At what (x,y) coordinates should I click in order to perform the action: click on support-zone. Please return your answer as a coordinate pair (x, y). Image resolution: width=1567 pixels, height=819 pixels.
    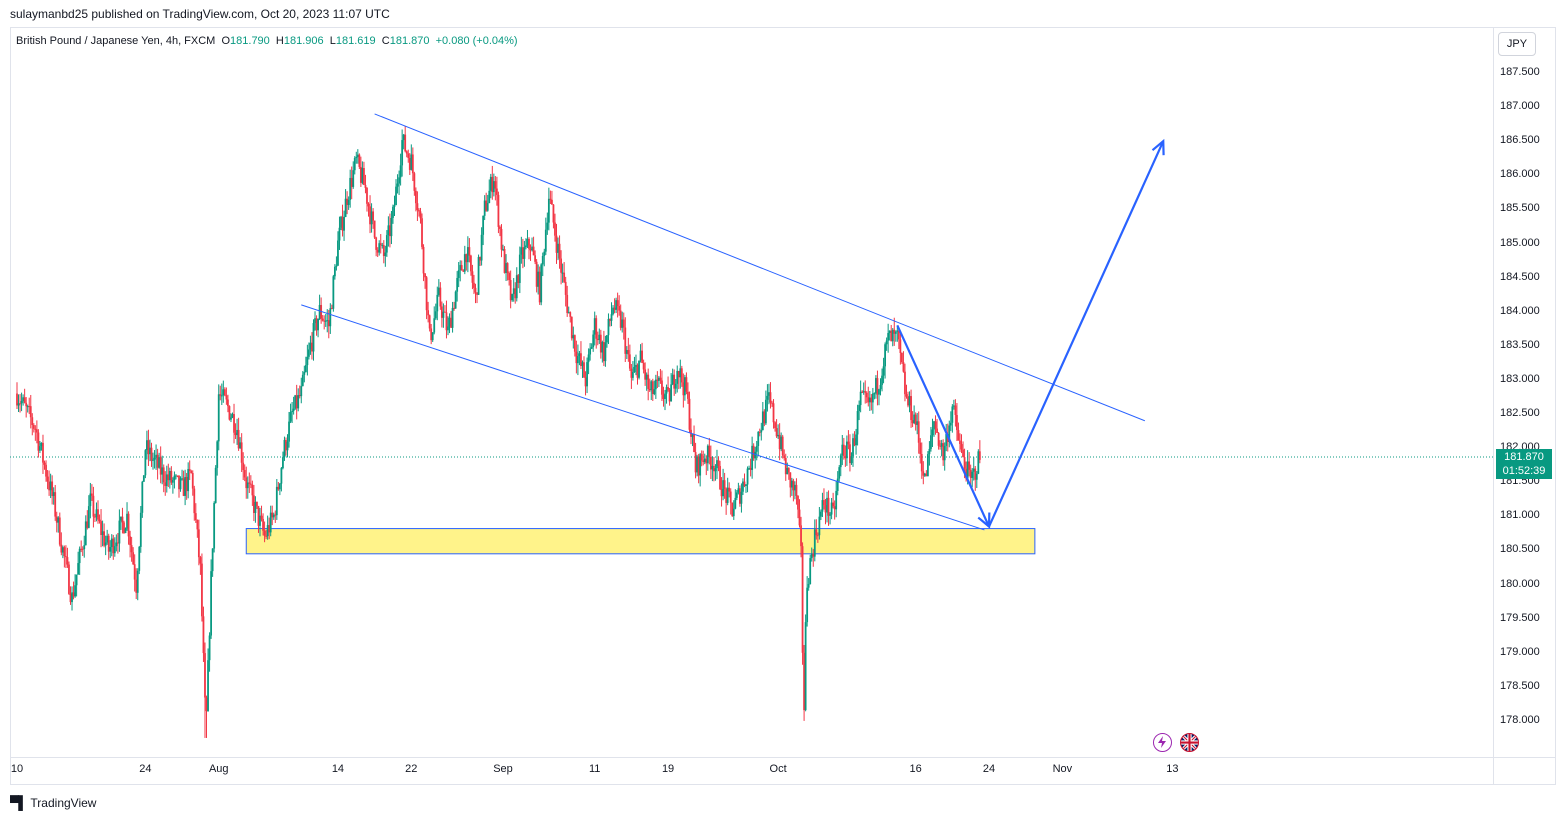
    Looking at the image, I should click on (640, 541).